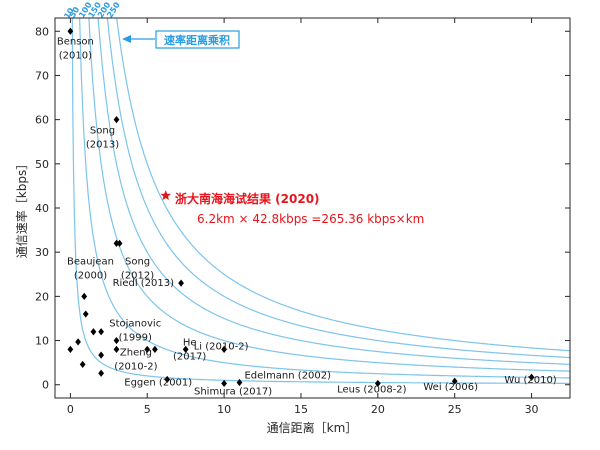 The image size is (600, 450). I want to click on point-label: Edelmann (2002), so click(287, 376).